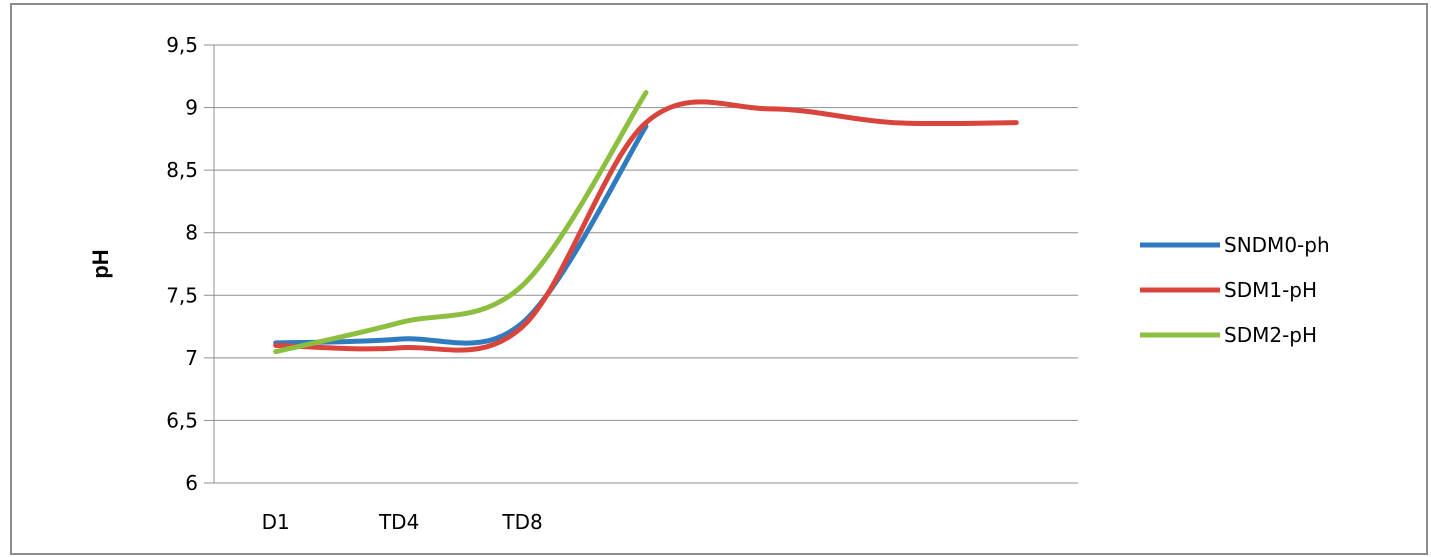 This screenshot has width=1431, height=557. I want to click on y-tick-labels: 6 6,5 7 7,5 8 8,5 9 9,5, so click(182, 264).